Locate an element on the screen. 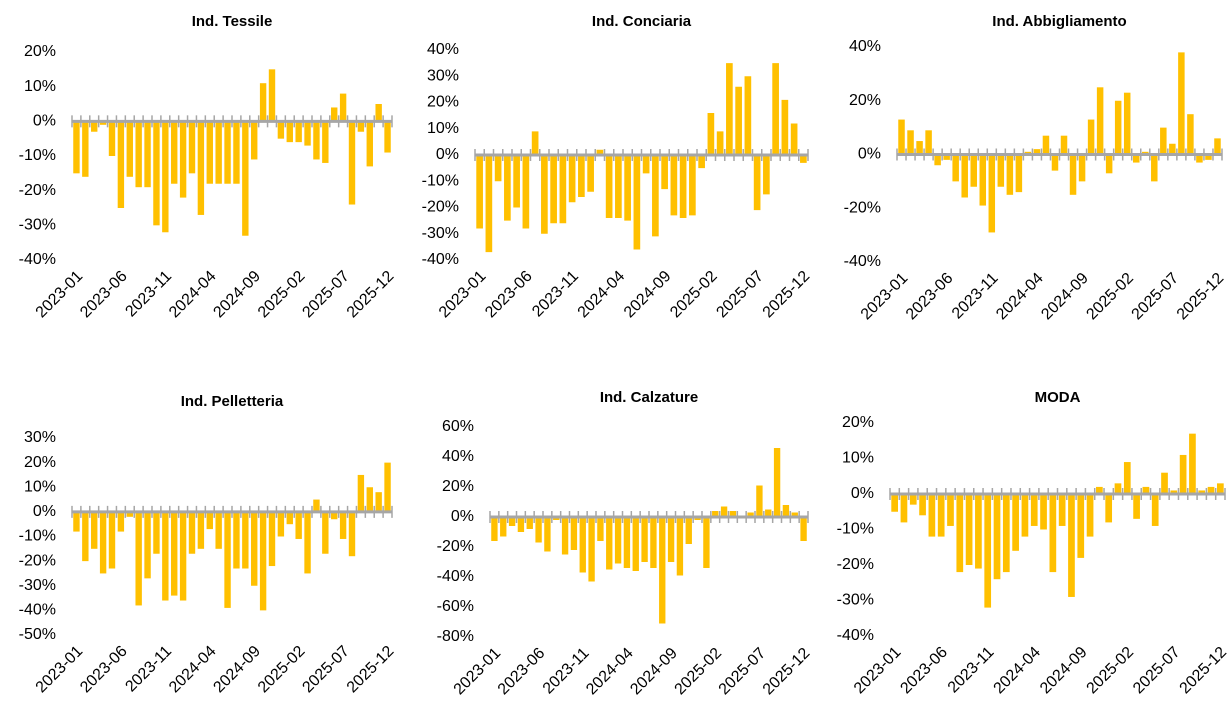  x-tick-label: 2023-06 is located at coordinates (509, 295).